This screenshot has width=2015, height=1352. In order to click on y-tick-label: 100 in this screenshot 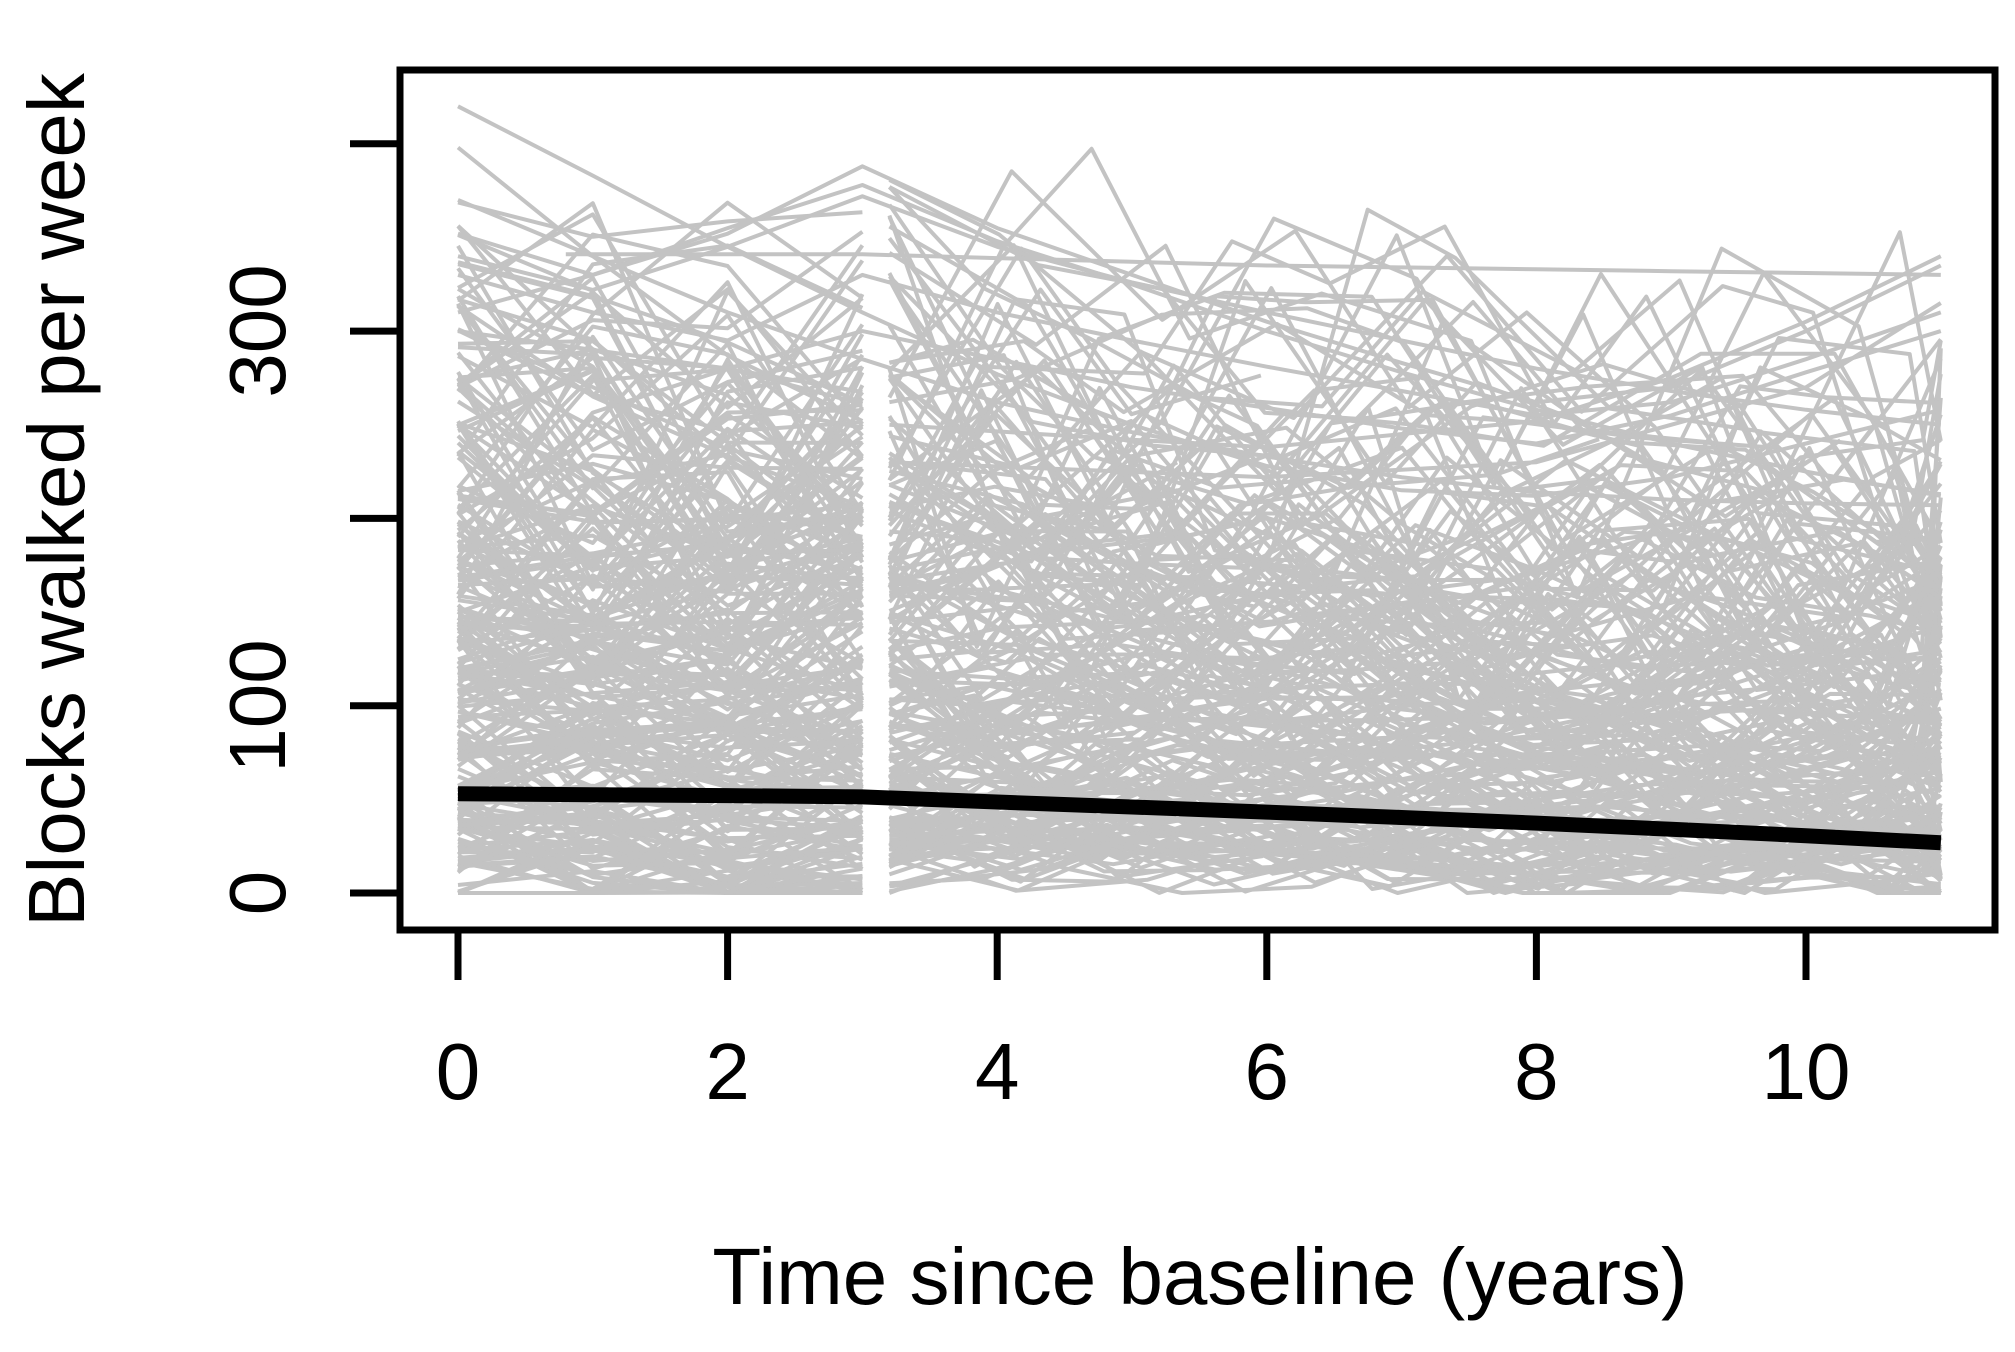, I will do `click(257, 705)`.